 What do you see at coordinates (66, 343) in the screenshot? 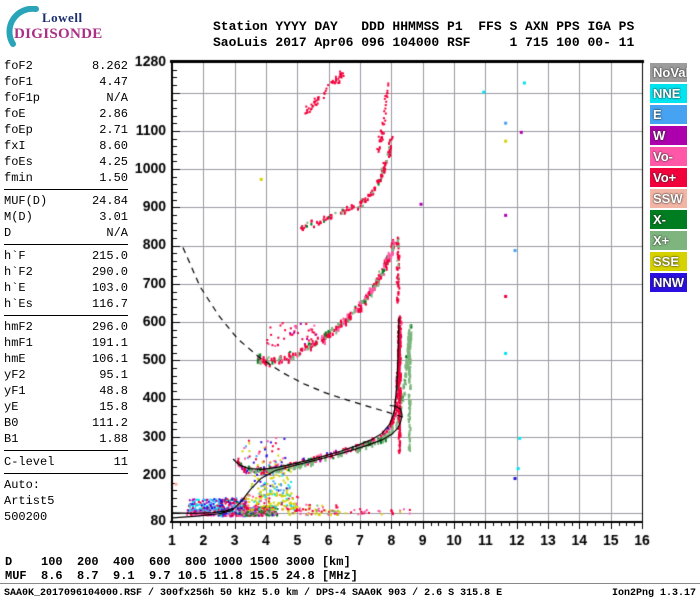
I see `parameter-row: hmF1 191.1` at bounding box center [66, 343].